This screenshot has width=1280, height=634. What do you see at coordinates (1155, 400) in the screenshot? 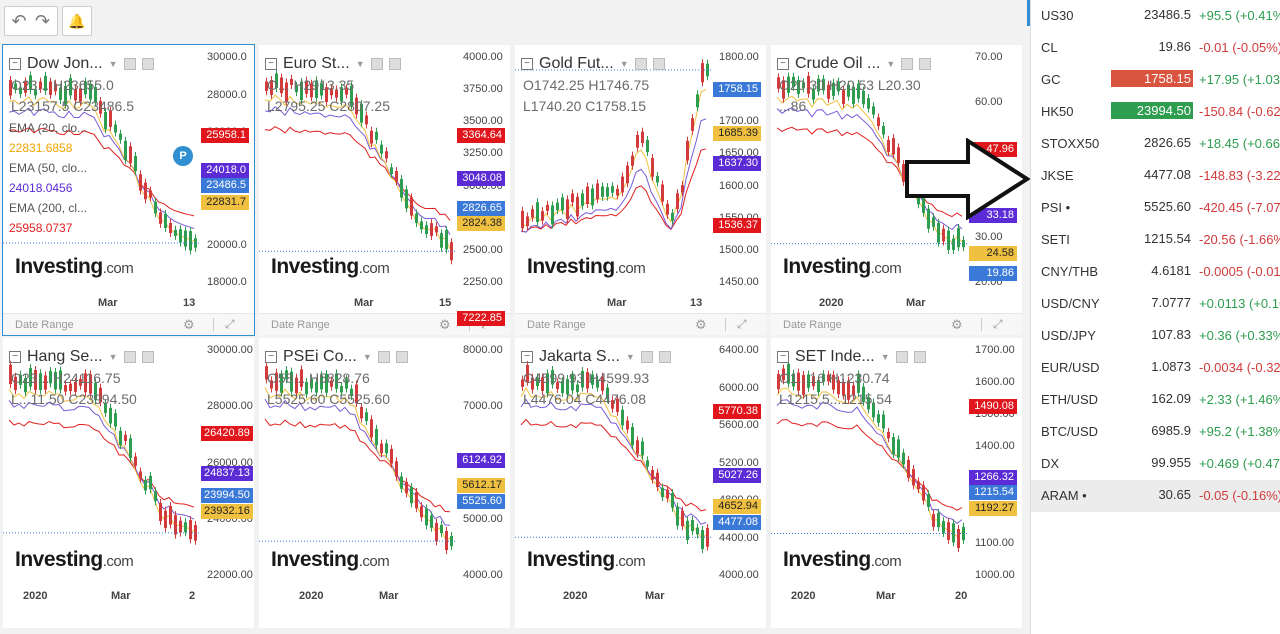
I see `watchlist-row: ETH/USD 162.09 +2.33 (+1.46%)` at bounding box center [1155, 400].